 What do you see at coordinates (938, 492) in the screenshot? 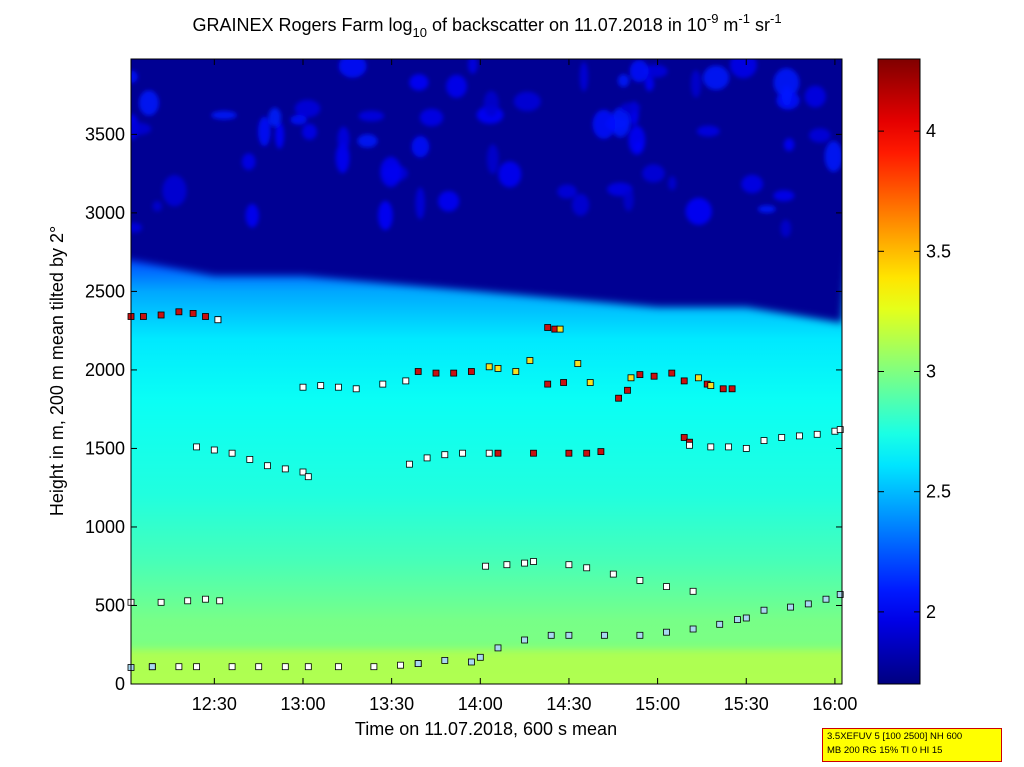
I see `colorbar-tick-label: 2.5` at bounding box center [938, 492].